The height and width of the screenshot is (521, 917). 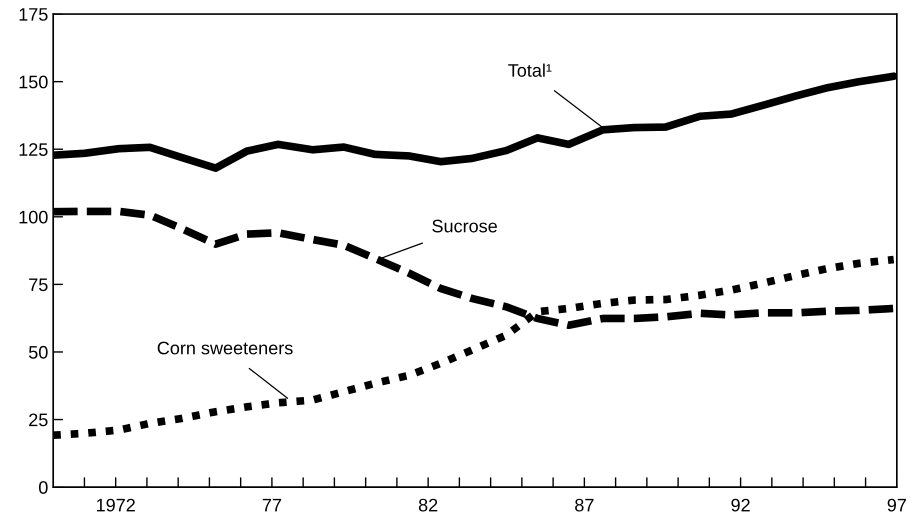 I want to click on x-tick-label: 1972, so click(x=115, y=505).